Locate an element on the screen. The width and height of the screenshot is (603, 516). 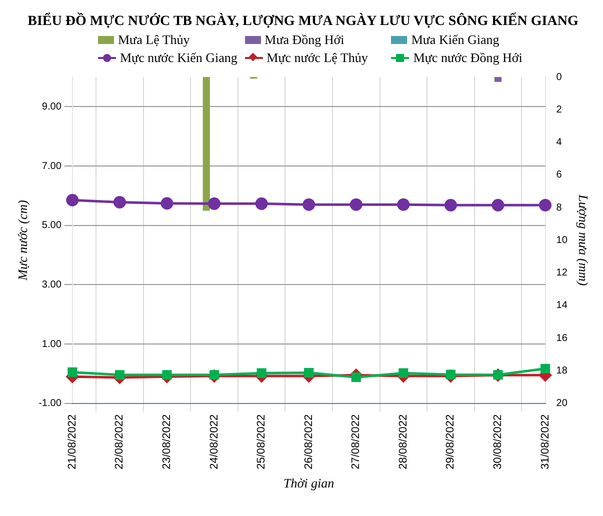
y2-tick-label: 12 is located at coordinates (562, 273).